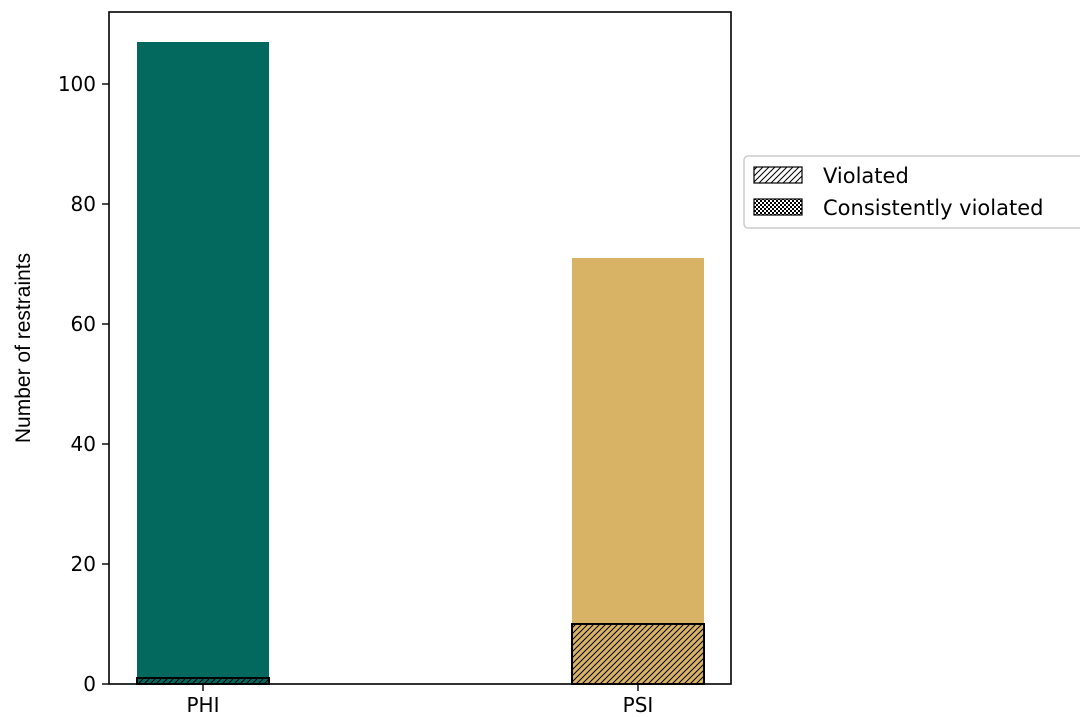  I want to click on bar-psi, so click(638, 471).